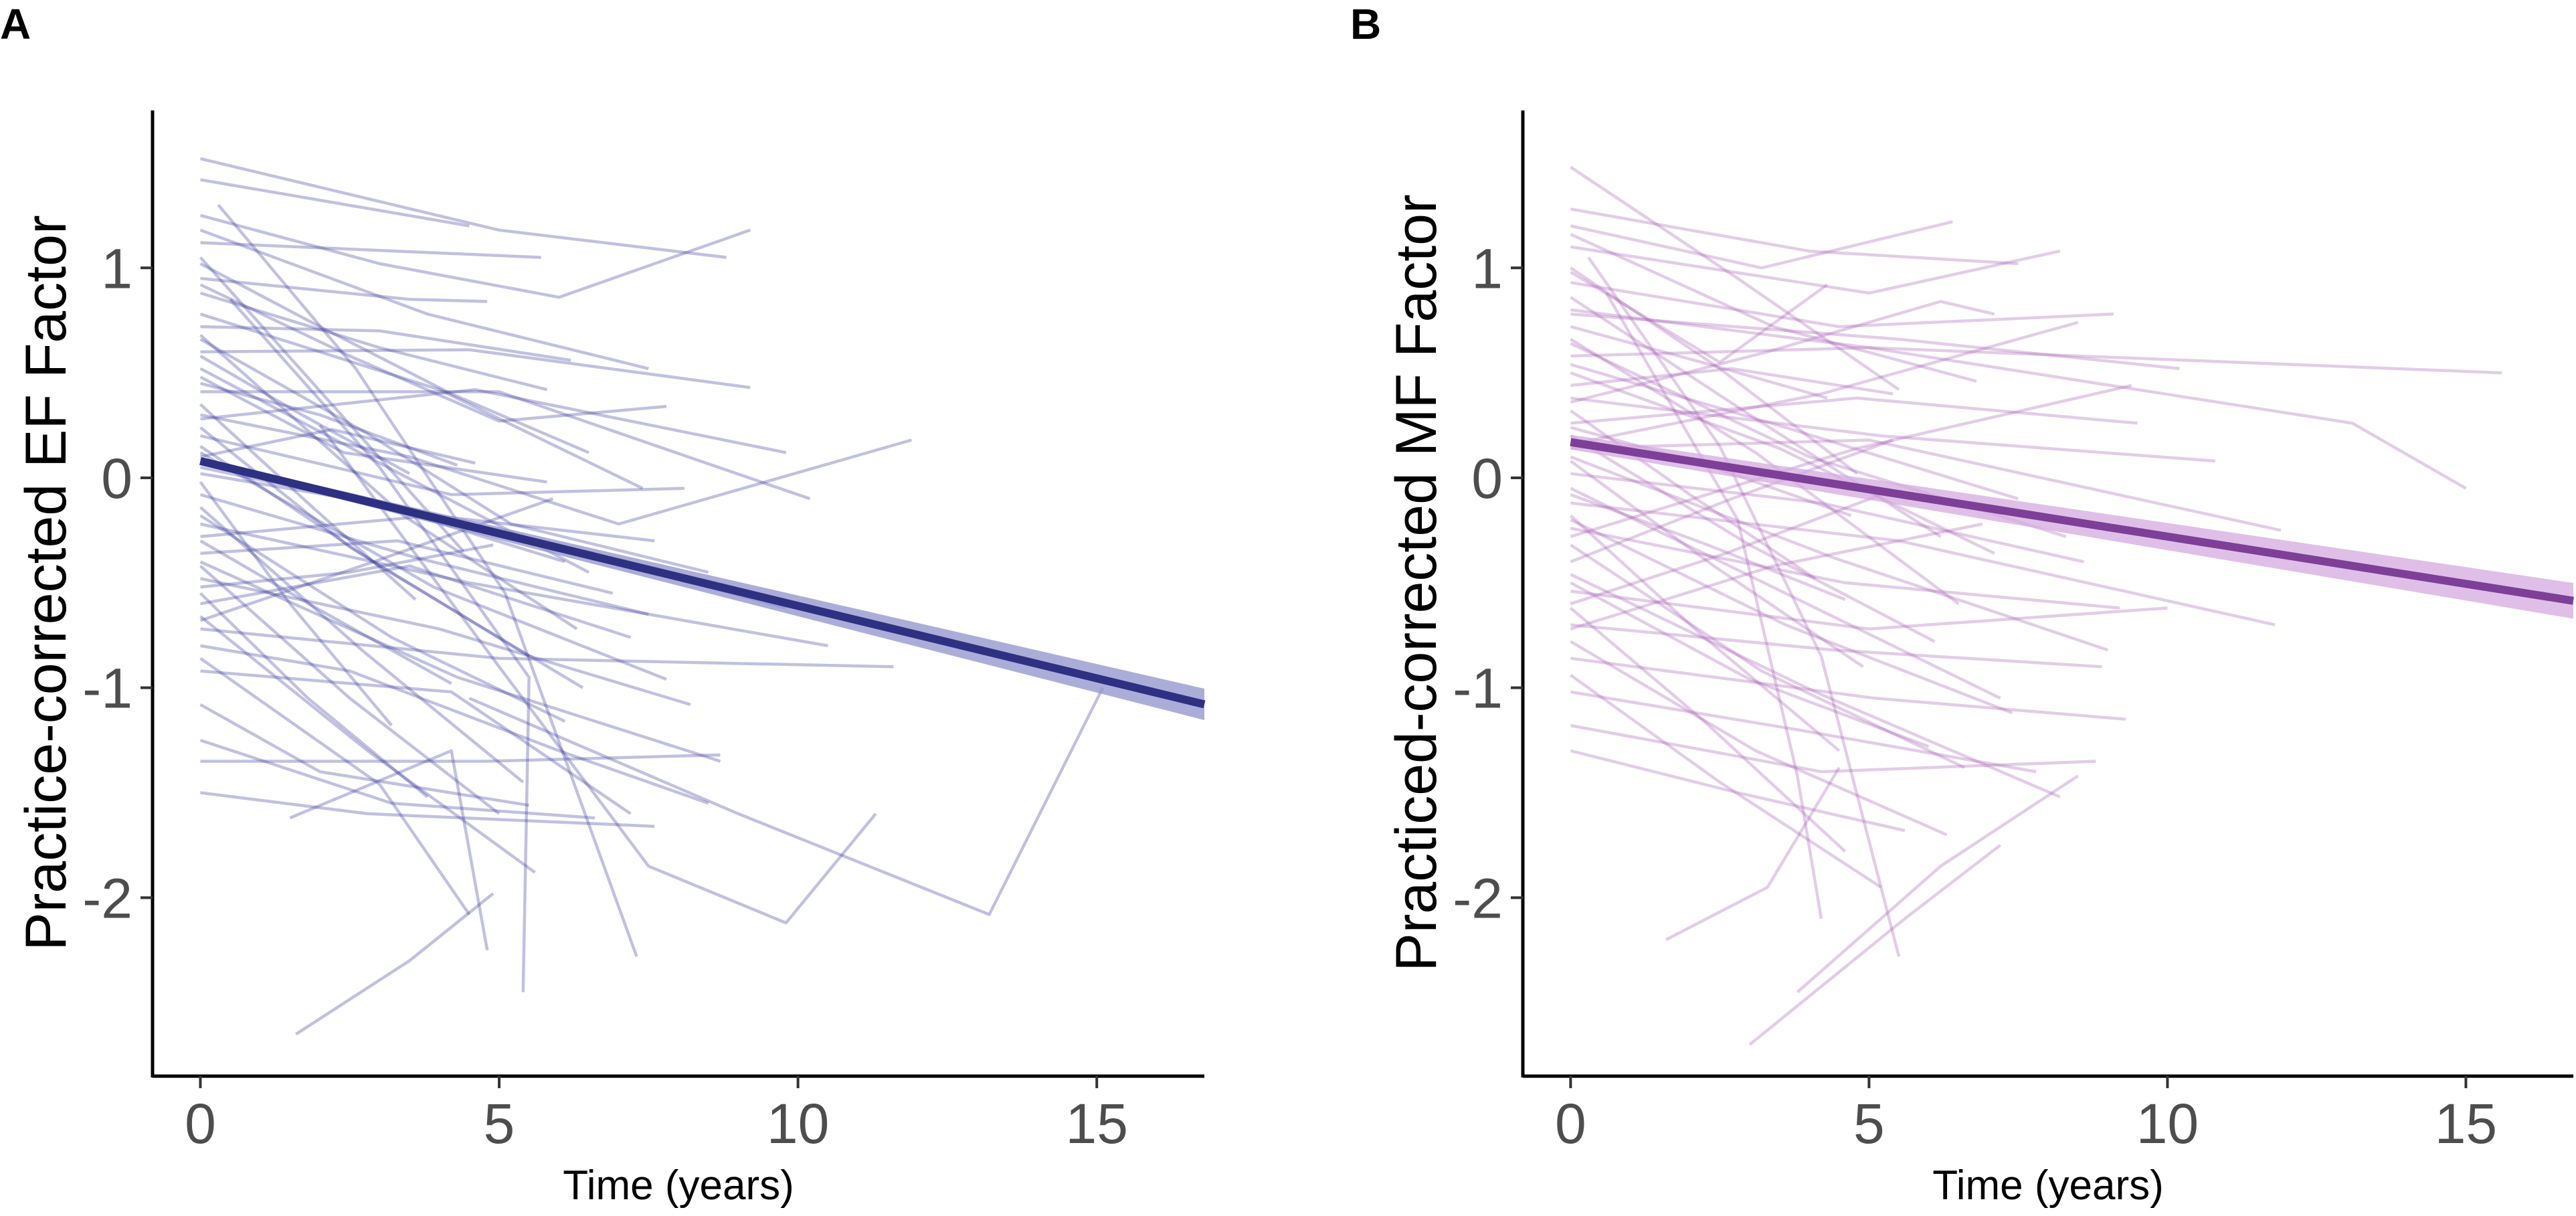 The image size is (2576, 1216). Describe the element at coordinates (2026, 1116) in the screenshot. I see `x-ticks-b: 0 5 10 15` at that location.